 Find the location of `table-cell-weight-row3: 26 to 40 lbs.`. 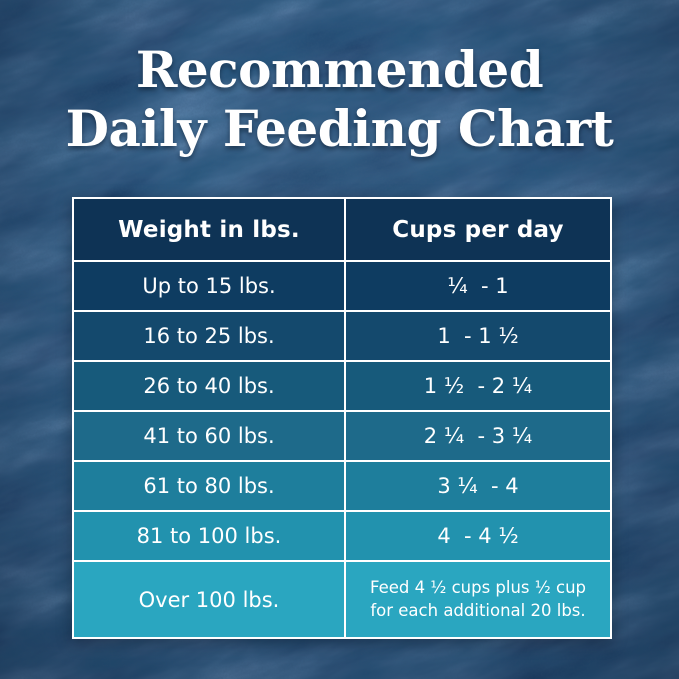

table-cell-weight-row3: 26 to 40 lbs. is located at coordinates (209, 386).